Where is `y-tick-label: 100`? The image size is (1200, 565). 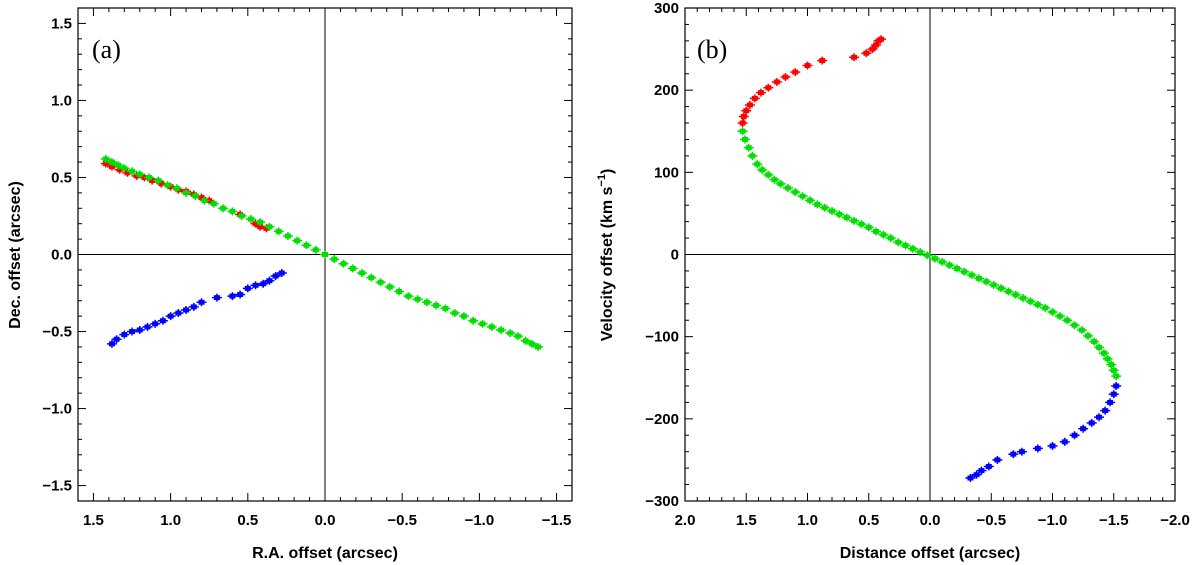
y-tick-label: 100 is located at coordinates (666, 172).